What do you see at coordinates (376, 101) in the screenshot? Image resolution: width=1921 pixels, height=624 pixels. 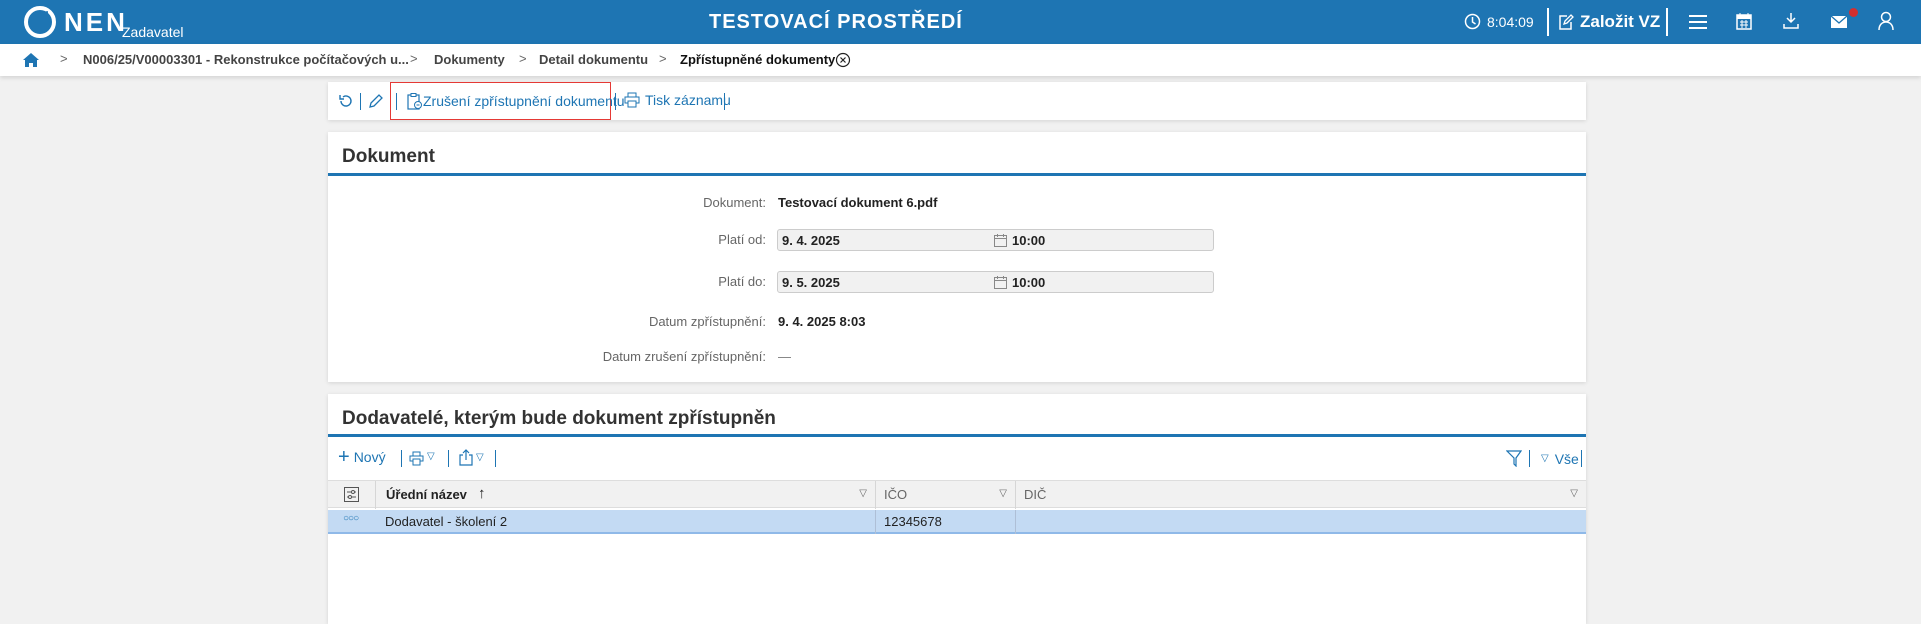 I see `pencil-icon` at bounding box center [376, 101].